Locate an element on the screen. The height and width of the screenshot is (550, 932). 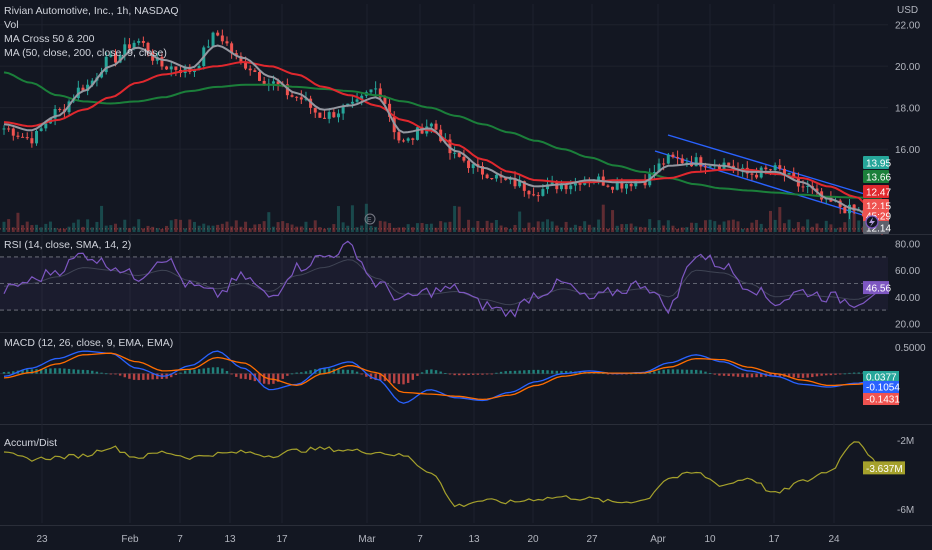
accum-axis: -2M -6M -3.637M is located at coordinates (888, 476).